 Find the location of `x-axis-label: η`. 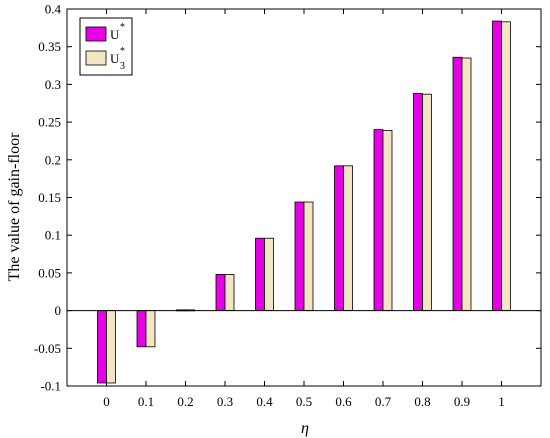

x-axis-label: η is located at coordinates (305, 428).